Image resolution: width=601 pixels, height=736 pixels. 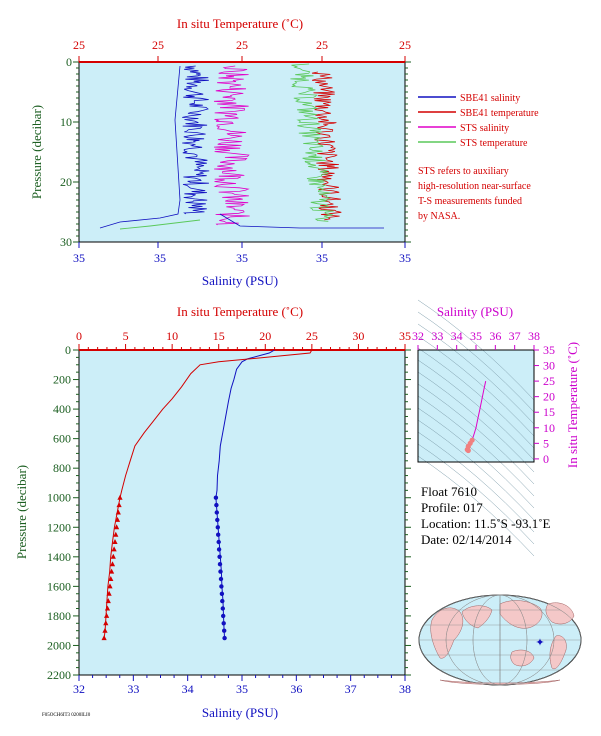 What do you see at coordinates (405, 336) in the screenshot?
I see `main-temp-tick: 35` at bounding box center [405, 336].